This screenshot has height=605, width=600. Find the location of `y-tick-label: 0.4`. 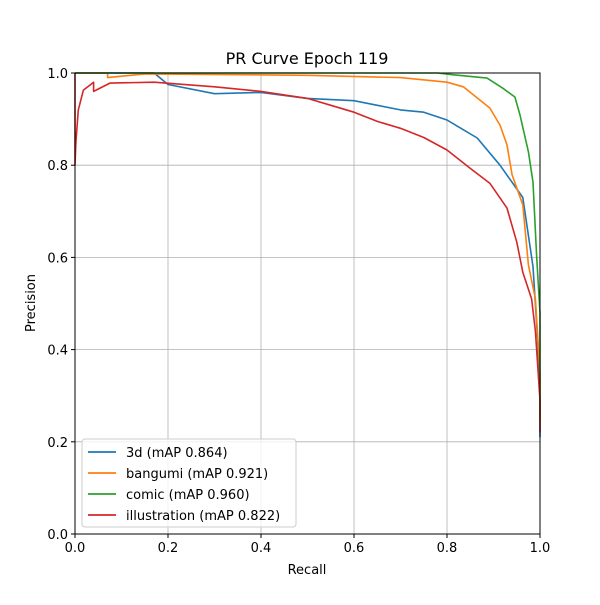

y-tick-label: 0.4 is located at coordinates (57, 351).